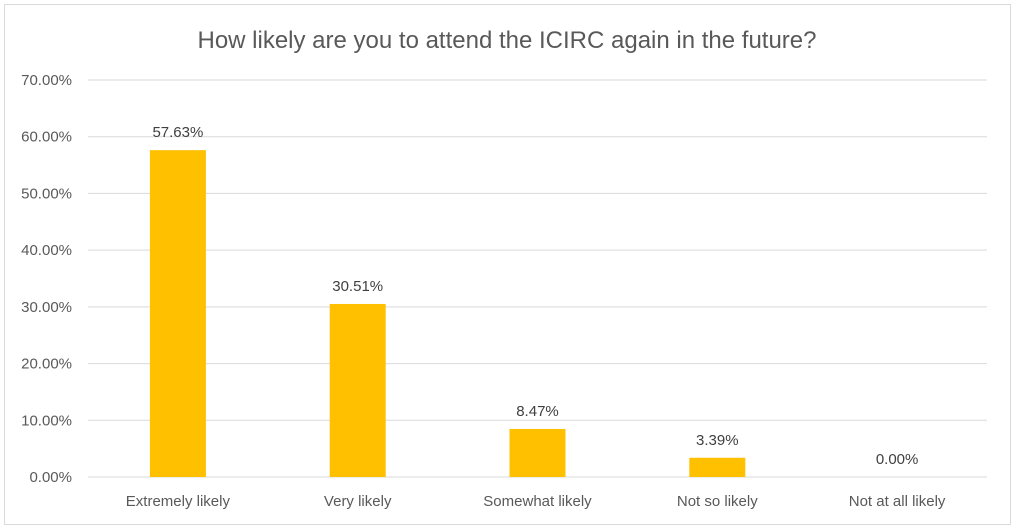  Describe the element at coordinates (46, 250) in the screenshot. I see `y-tick-label: 40.00%` at that location.